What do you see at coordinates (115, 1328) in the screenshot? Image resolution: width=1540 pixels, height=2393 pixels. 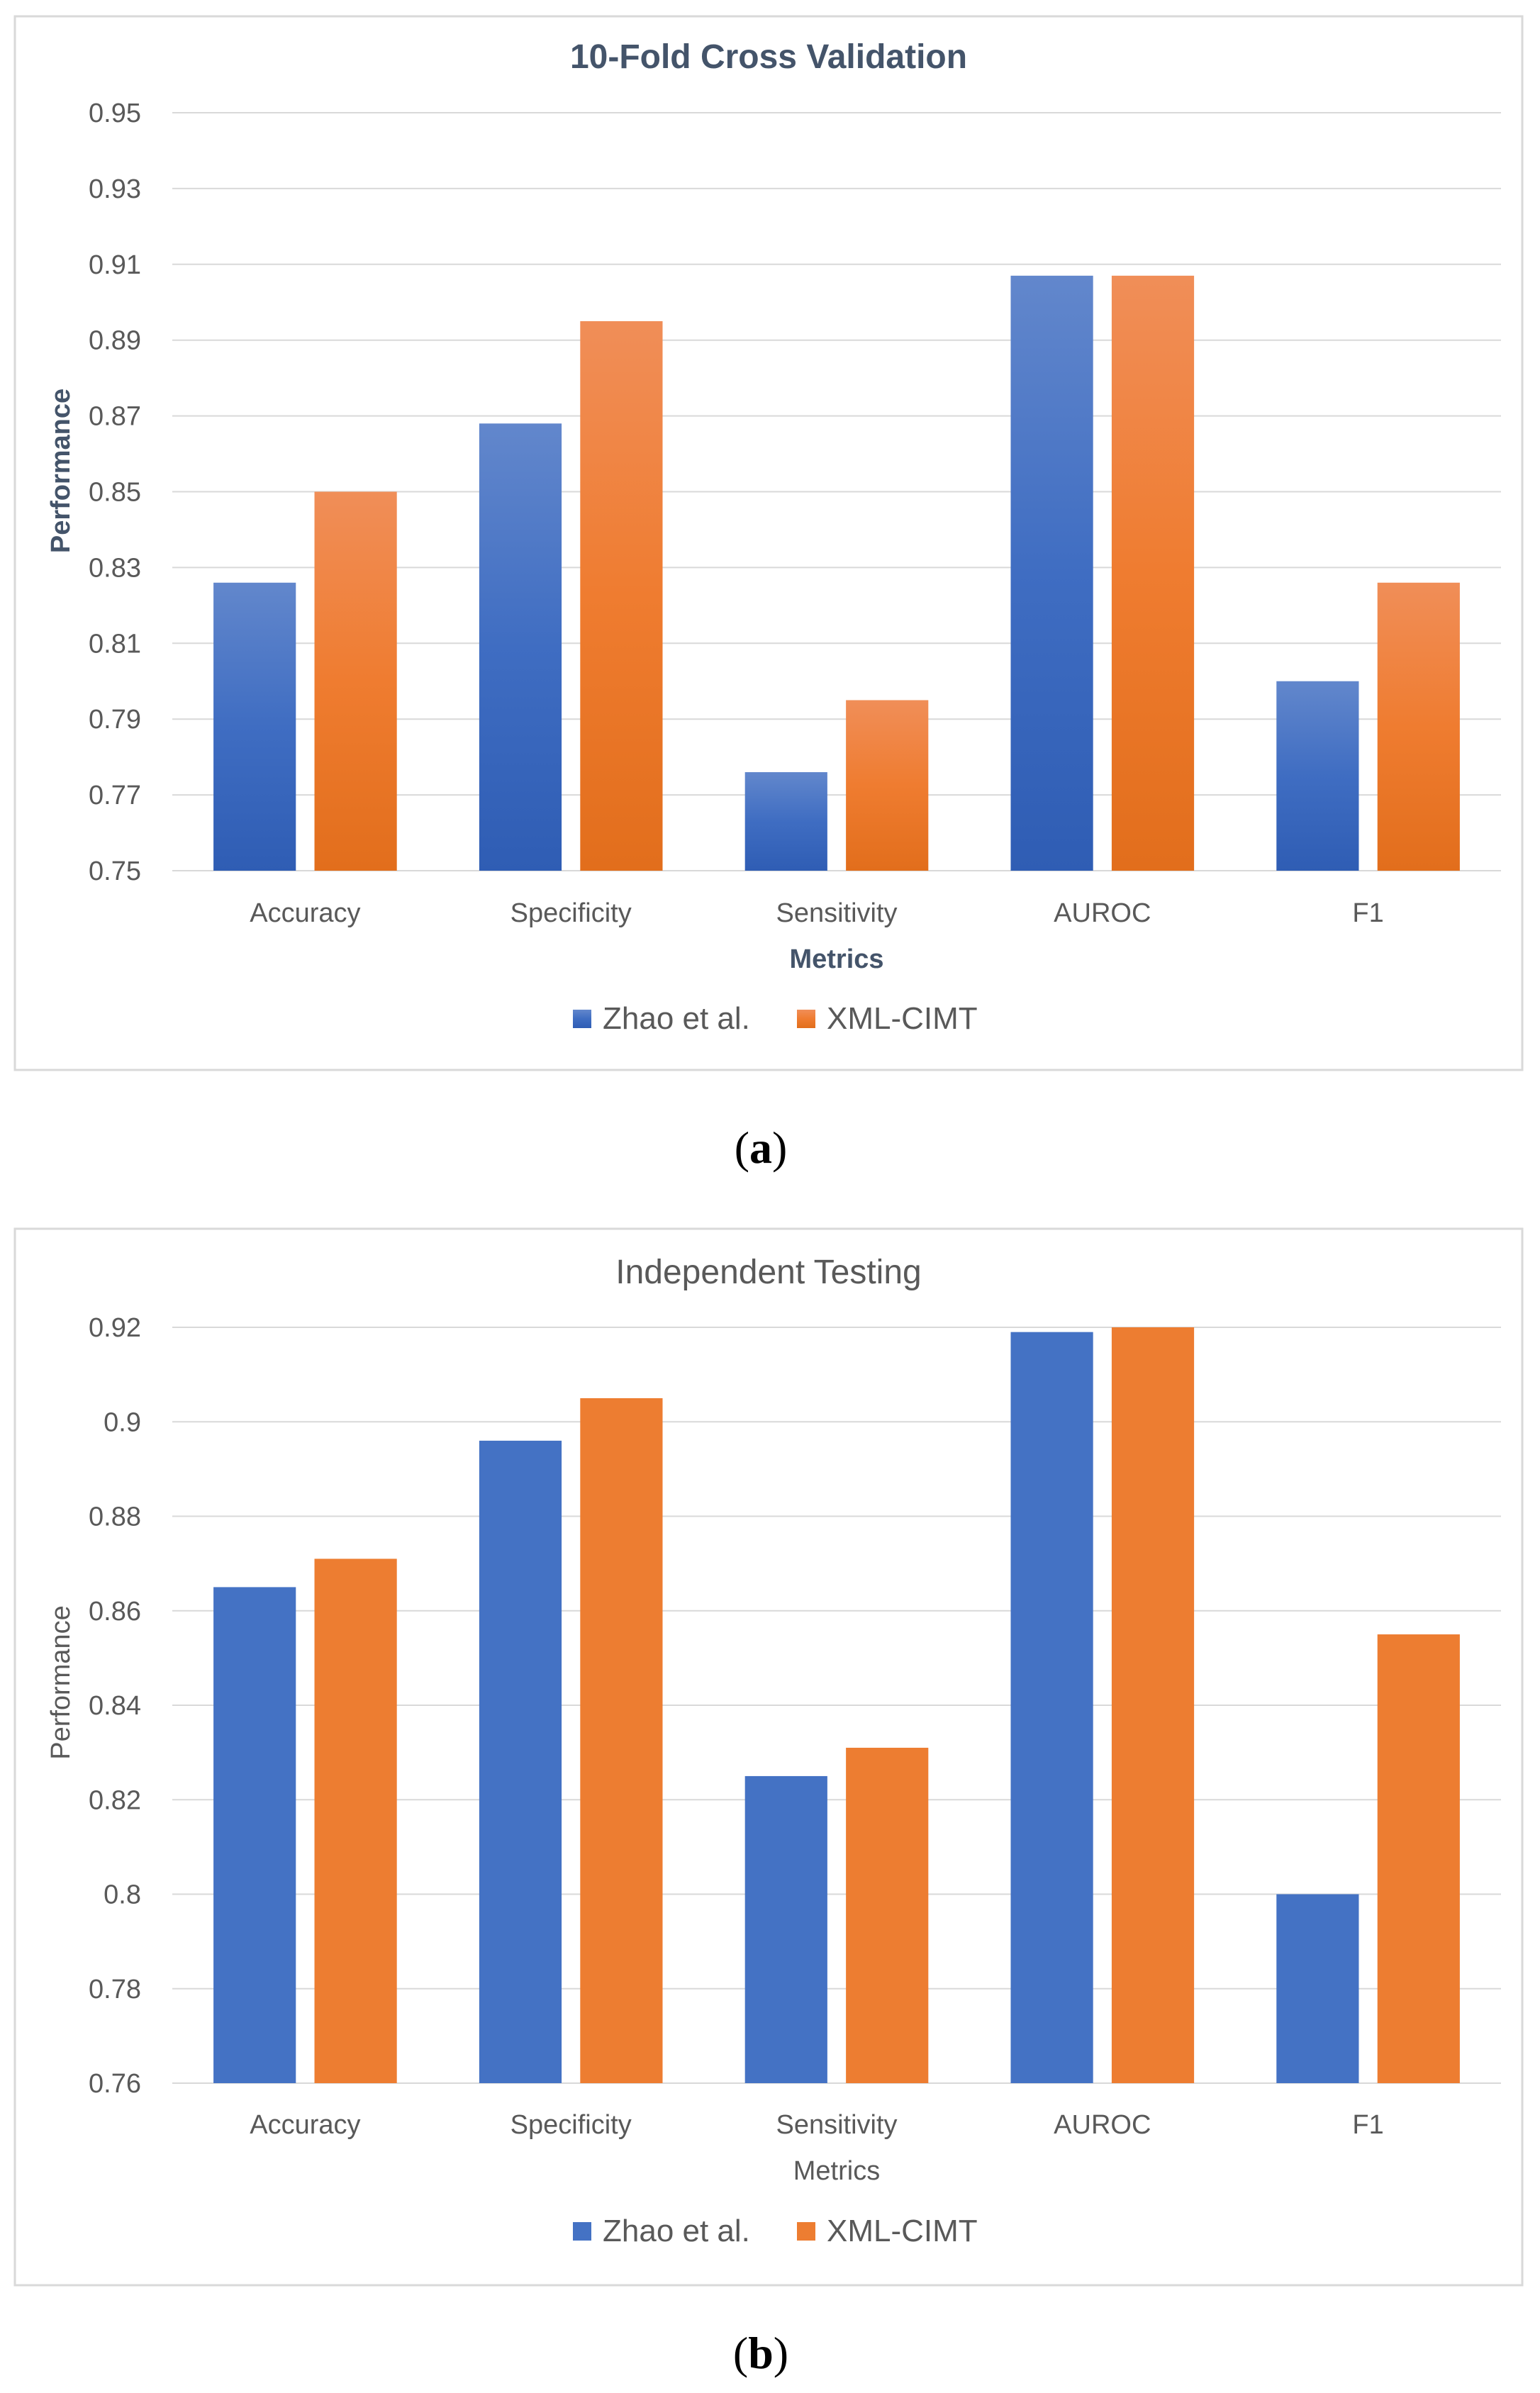 I see `y-tick-label: 0.92` at bounding box center [115, 1328].